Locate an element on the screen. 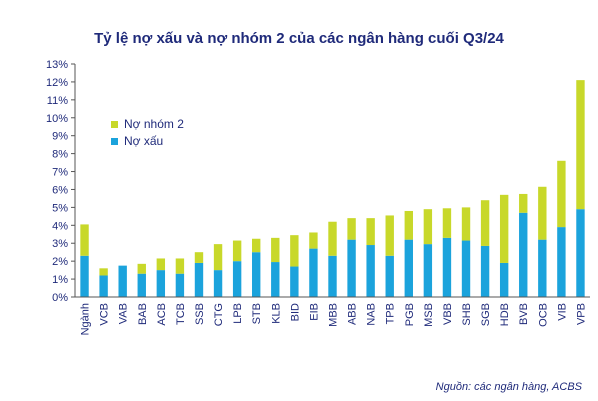  bar-no-xau-MSB is located at coordinates (428, 270).